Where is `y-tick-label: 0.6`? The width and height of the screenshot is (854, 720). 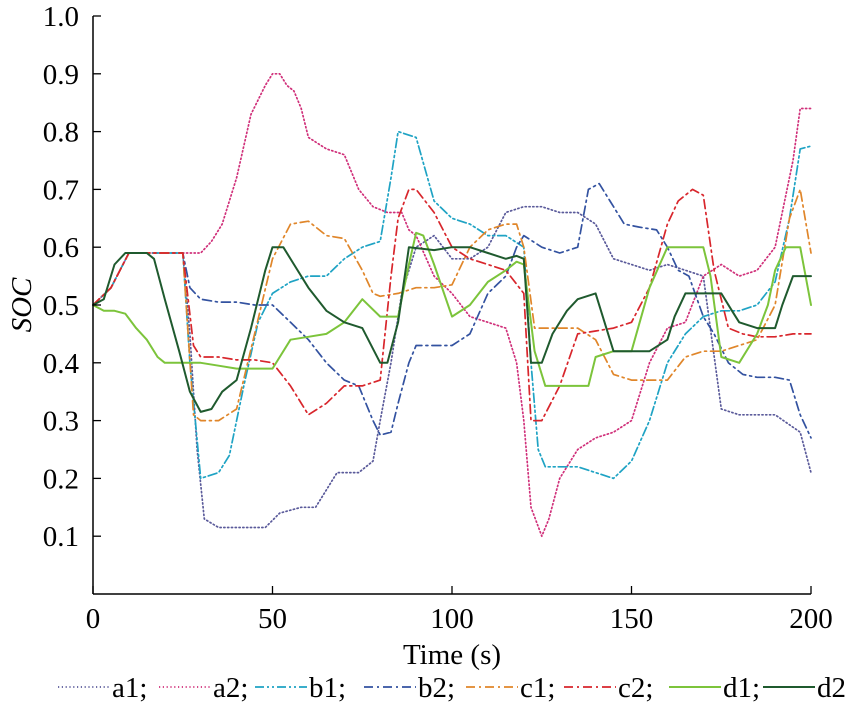 y-tick-label: 0.6 is located at coordinates (61, 248).